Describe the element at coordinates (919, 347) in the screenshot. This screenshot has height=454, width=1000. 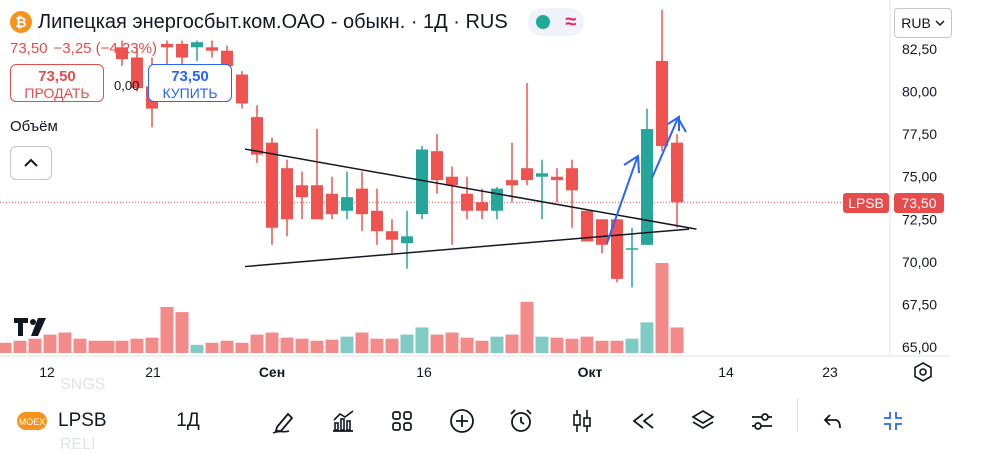
I see `y-tick-label: 65,00` at that location.